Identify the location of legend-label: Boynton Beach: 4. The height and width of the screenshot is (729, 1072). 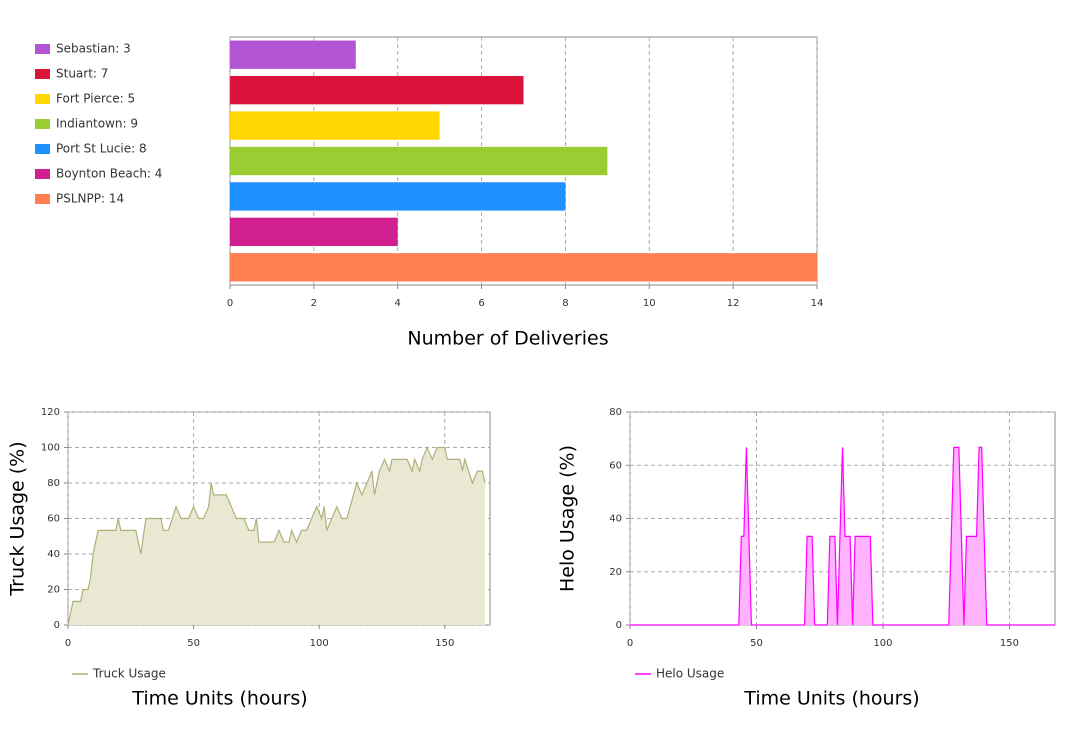
(109, 174).